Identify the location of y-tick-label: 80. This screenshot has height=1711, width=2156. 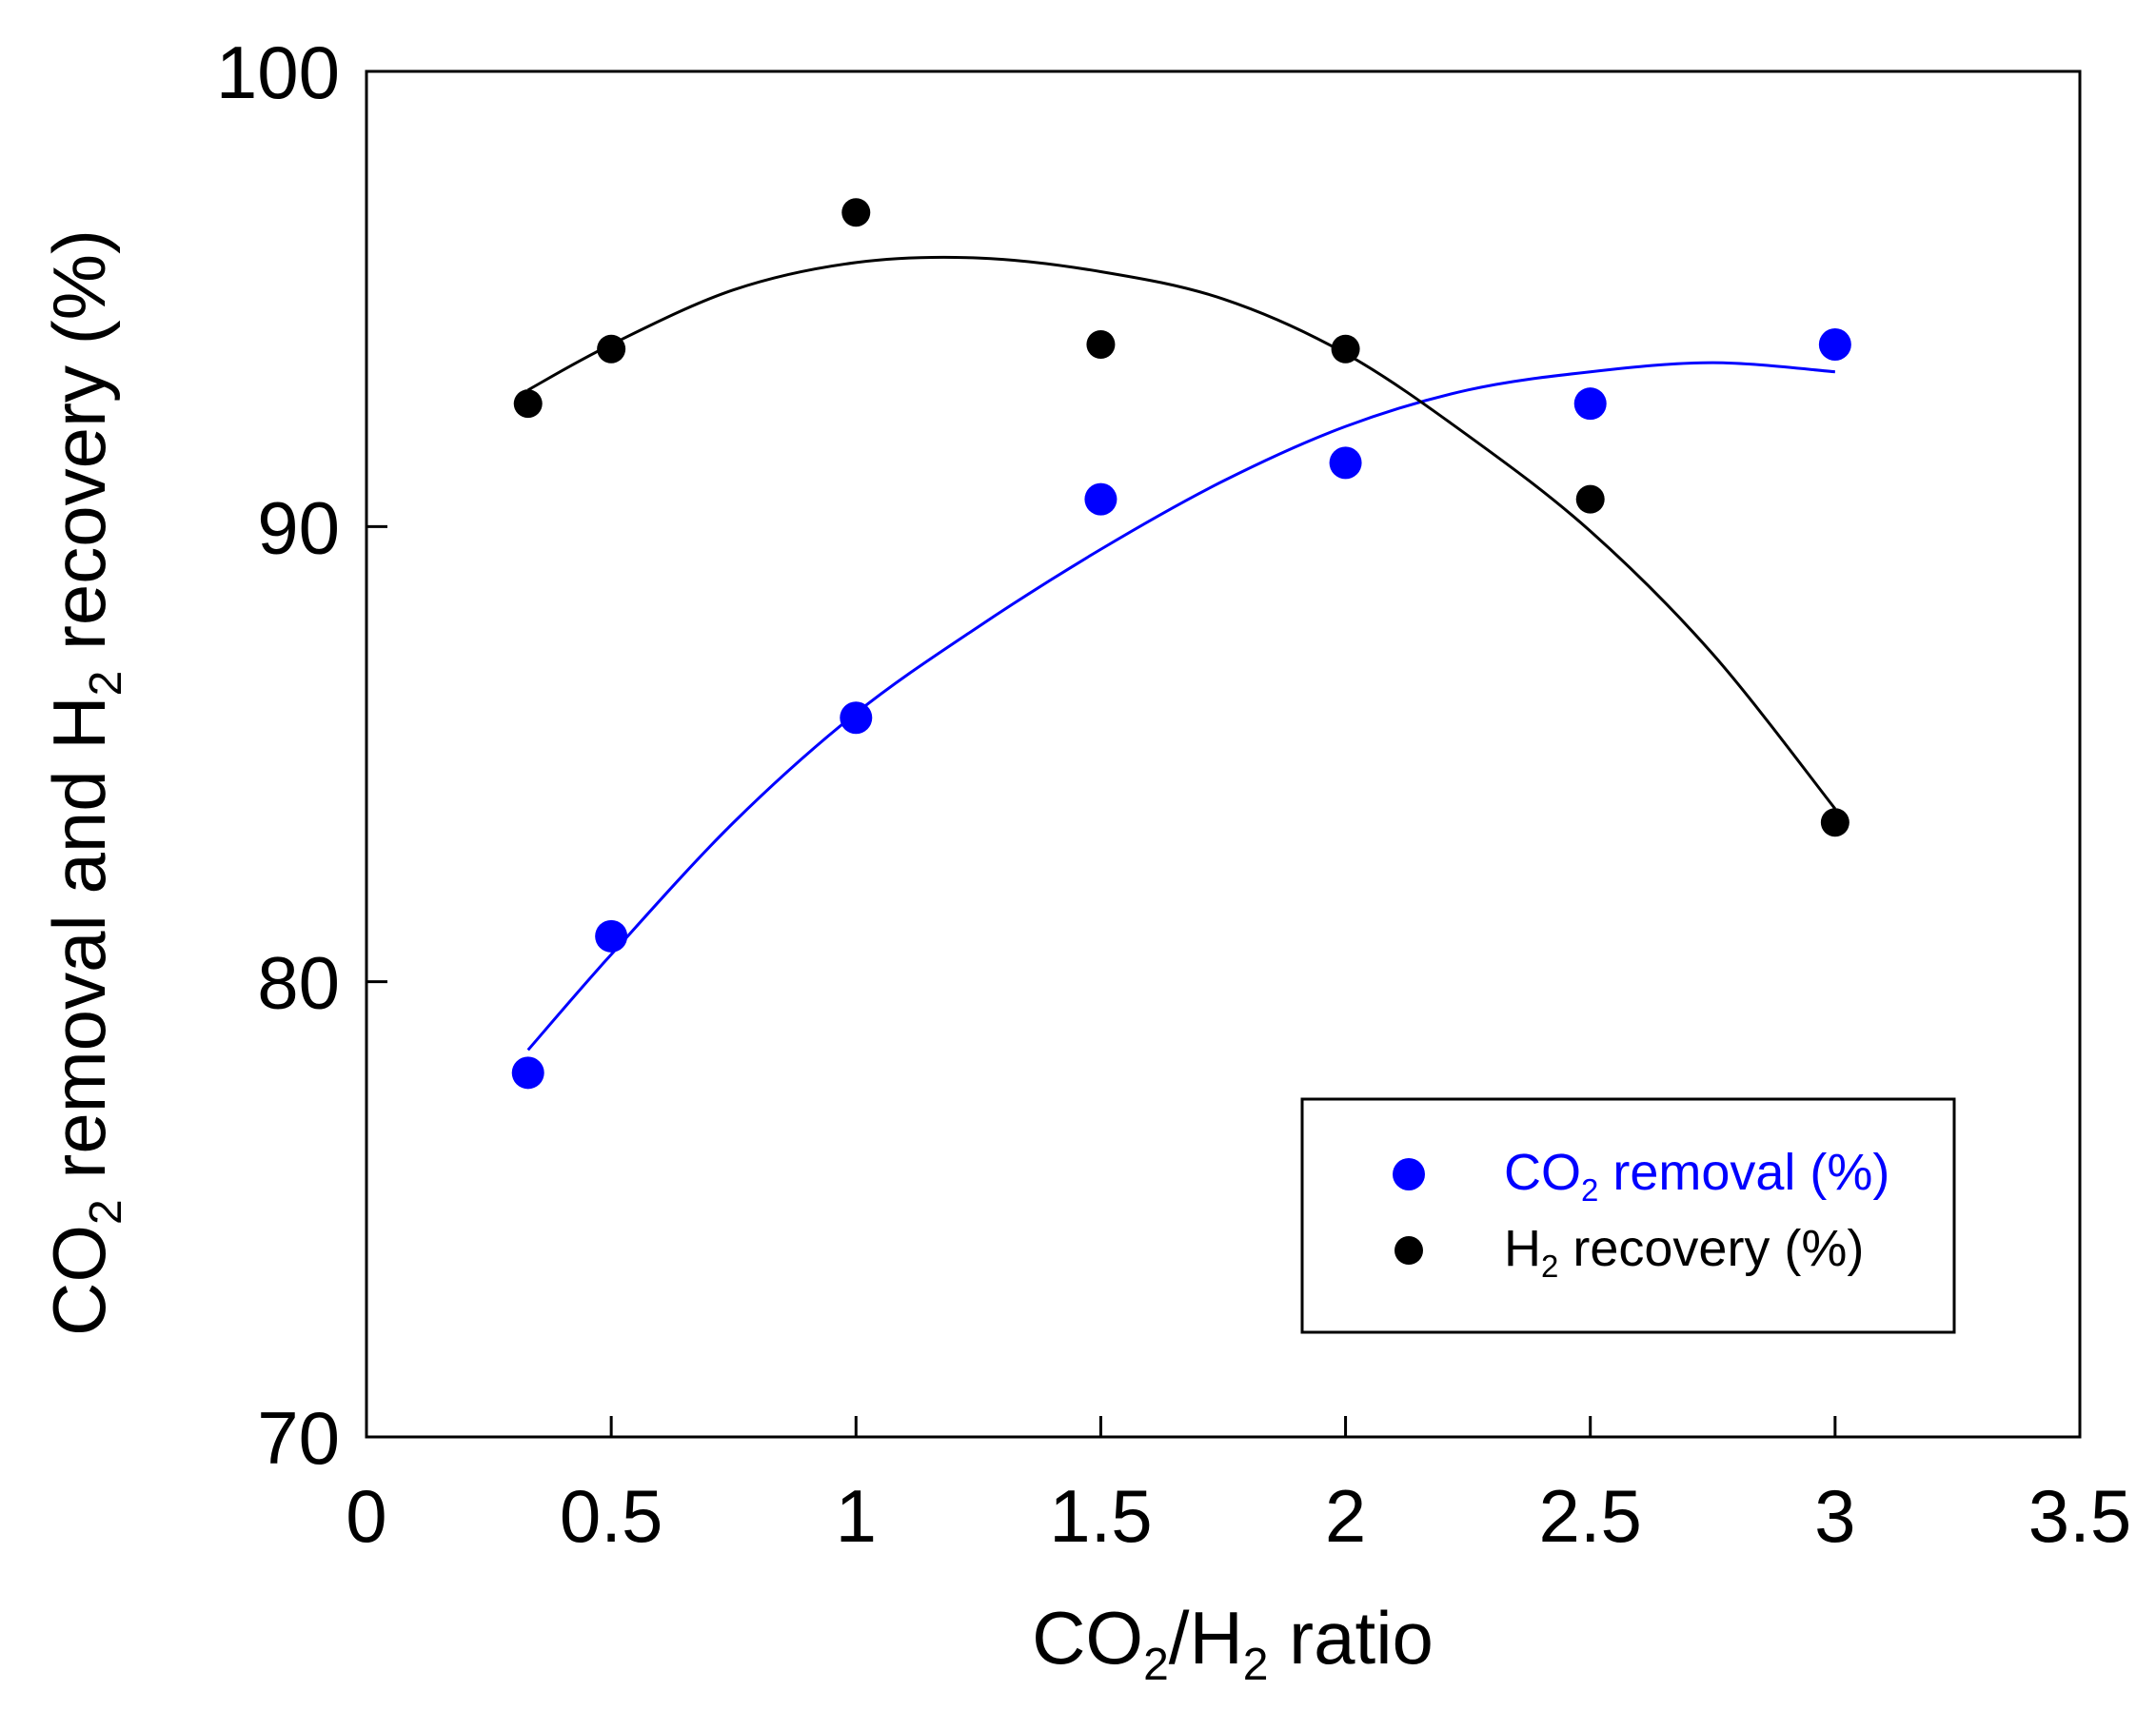
(298, 983).